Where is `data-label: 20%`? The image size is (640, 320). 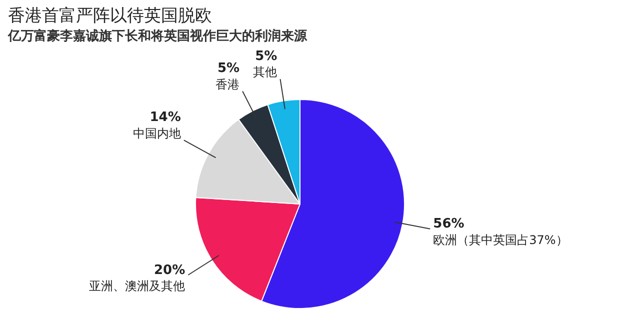
data-label: 20% is located at coordinates (170, 270).